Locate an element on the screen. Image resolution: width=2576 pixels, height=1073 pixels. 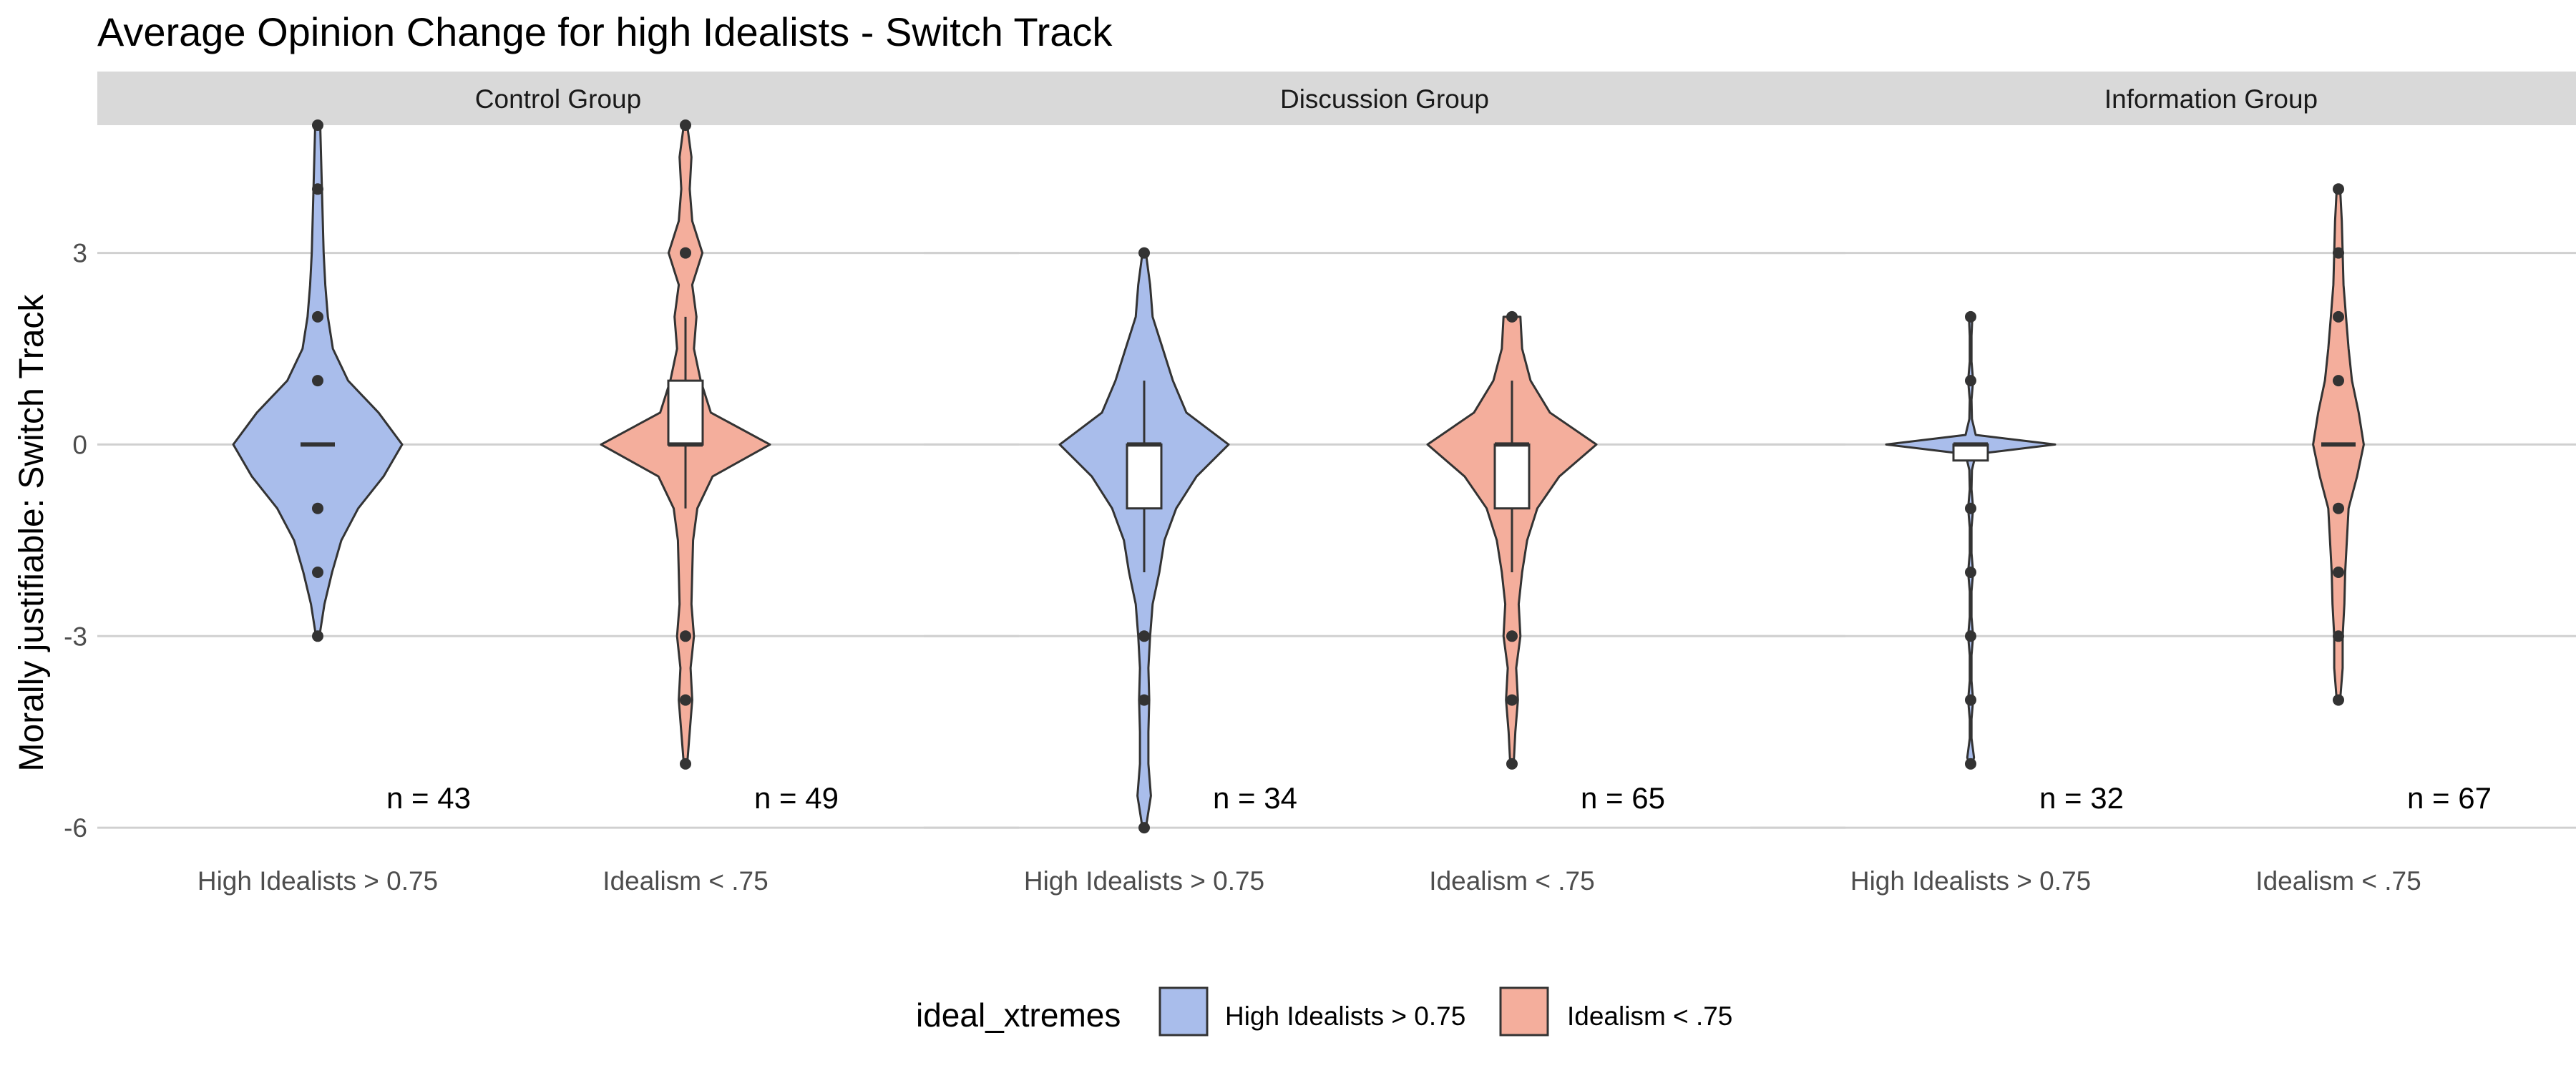
group-high-idealists-0-75: n = 32 High Idealists > 0.75 is located at coordinates (1987, 603).